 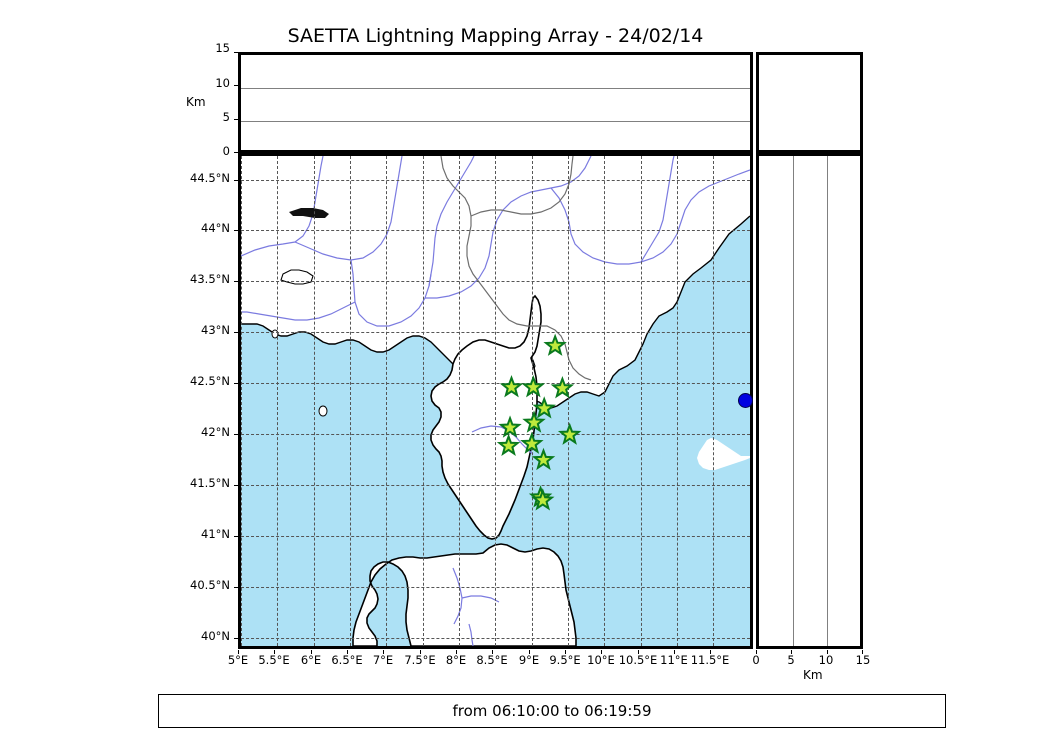 What do you see at coordinates (568, 401) in the screenshot?
I see `map-gridline-lon-9.5` at bounding box center [568, 401].